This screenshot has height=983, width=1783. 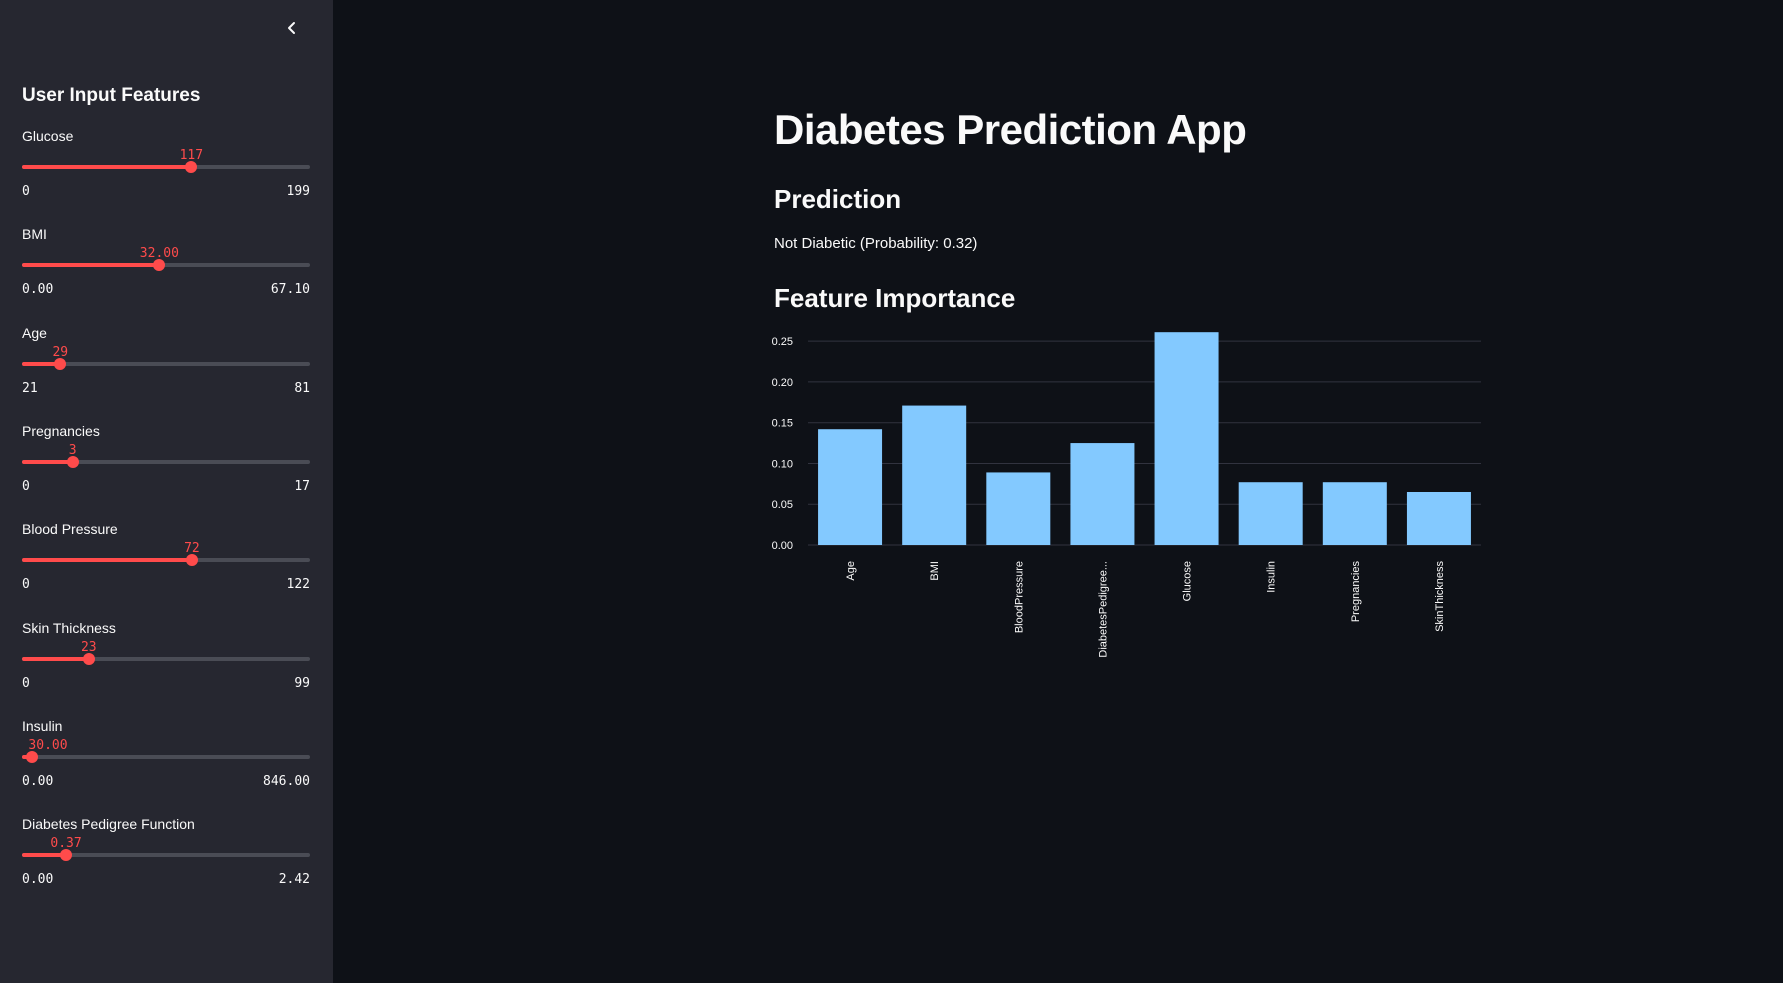 I want to click on page-title: Diabetes Prediction App, so click(x=1010, y=129).